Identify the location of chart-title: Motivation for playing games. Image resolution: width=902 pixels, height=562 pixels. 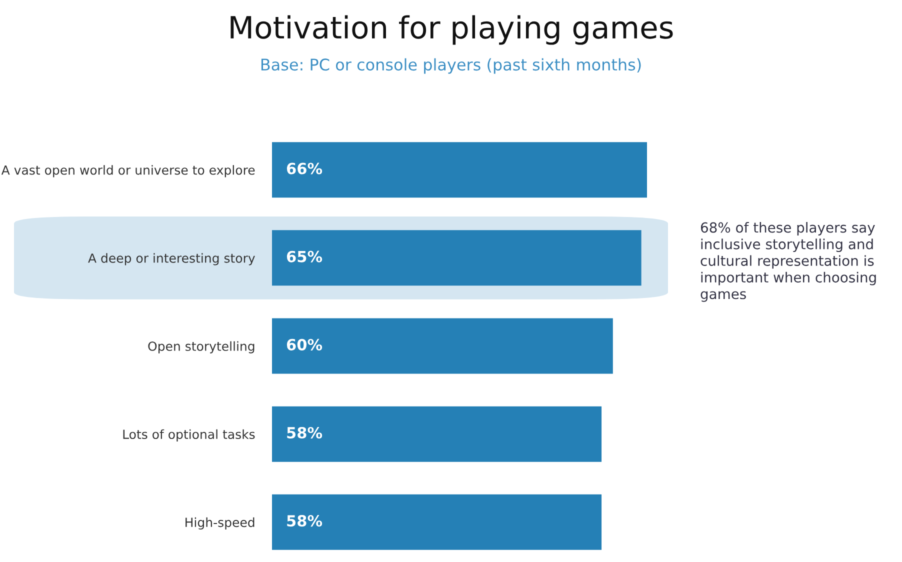
(451, 30).